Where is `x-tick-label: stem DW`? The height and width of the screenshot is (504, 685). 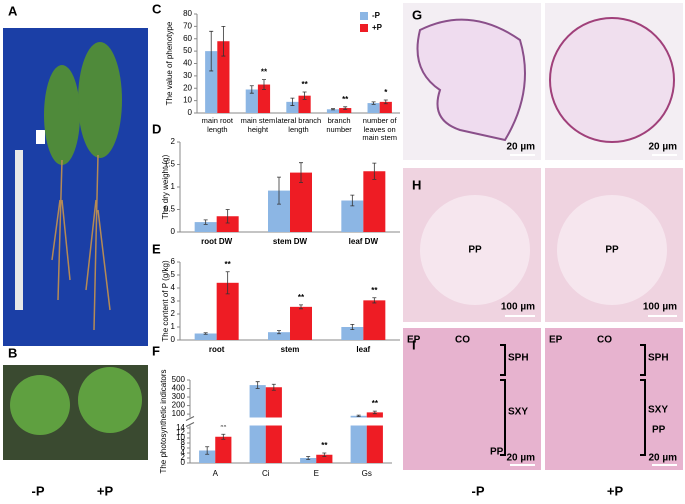
x-tick-label: stem DW is located at coordinates (290, 241).